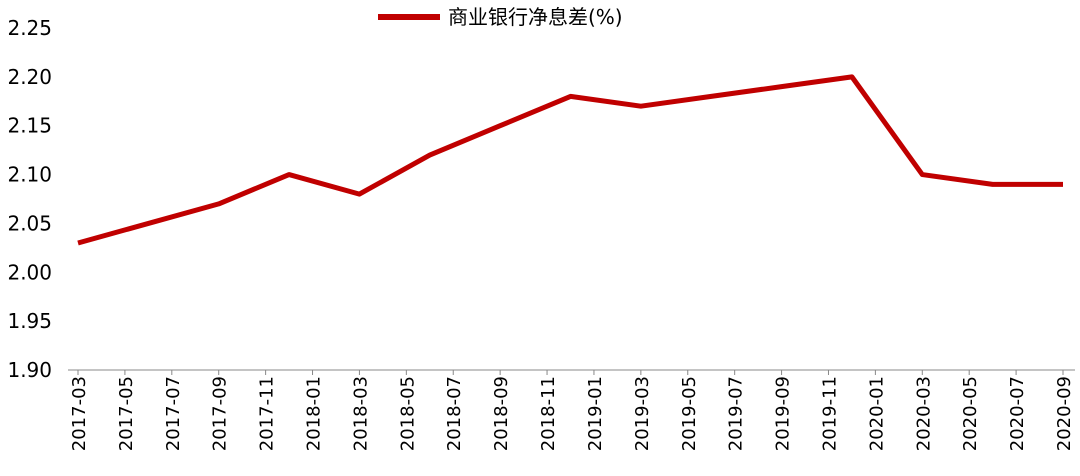 The width and height of the screenshot is (1080, 476). Describe the element at coordinates (29, 272) in the screenshot. I see `y-tick-label: 2.00` at that location.